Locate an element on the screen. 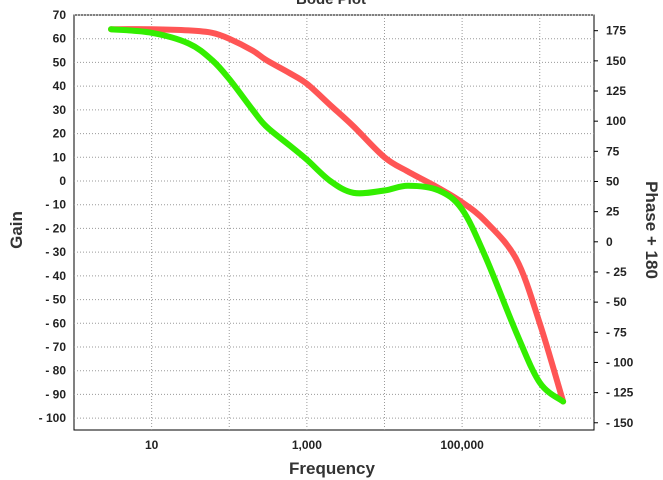 Image resolution: width=663 pixels, height=480 pixels. y2-tick-label: 125 is located at coordinates (616, 91).